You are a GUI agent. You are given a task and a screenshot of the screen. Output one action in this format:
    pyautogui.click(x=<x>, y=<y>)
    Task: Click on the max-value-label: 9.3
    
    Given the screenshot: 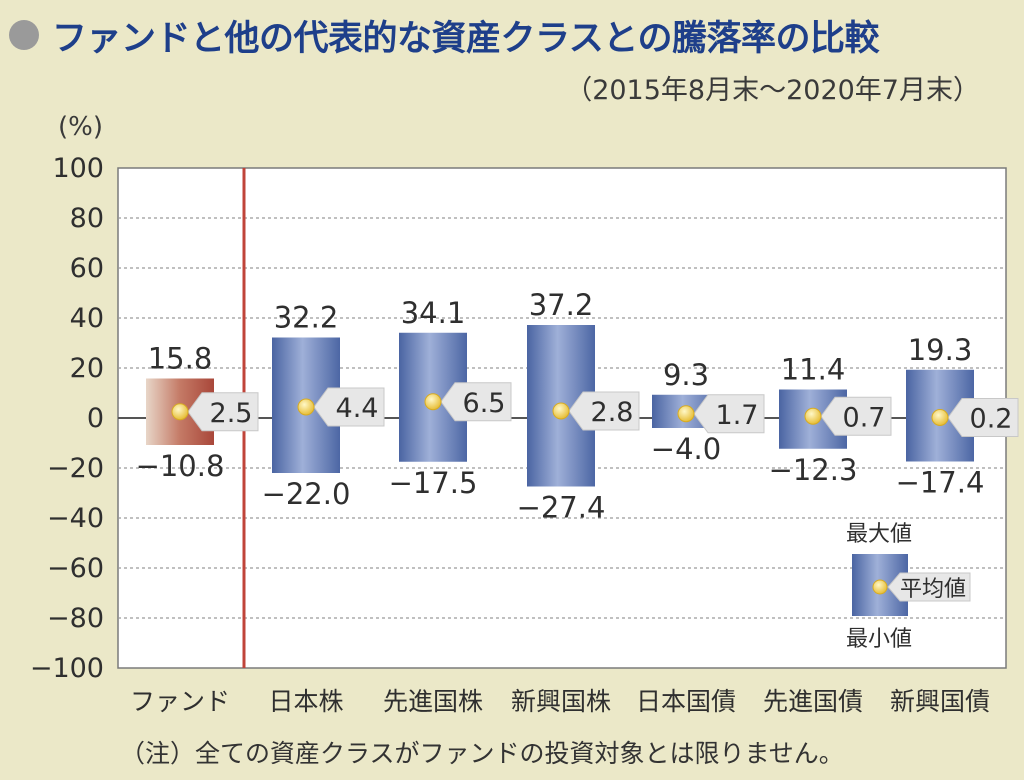 What is the action you would take?
    pyautogui.click(x=686, y=375)
    